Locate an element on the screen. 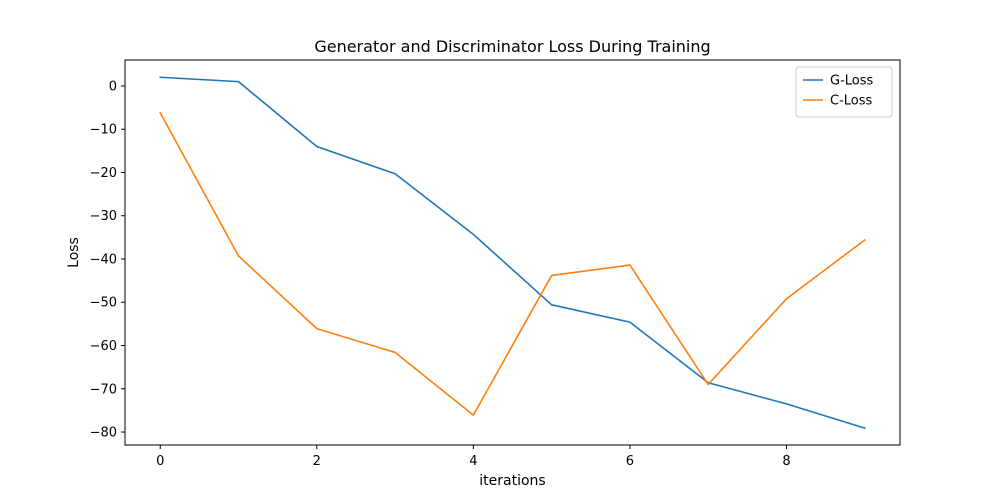 This screenshot has height=500, width=1000. y-tick-label: −70 is located at coordinates (103, 389).